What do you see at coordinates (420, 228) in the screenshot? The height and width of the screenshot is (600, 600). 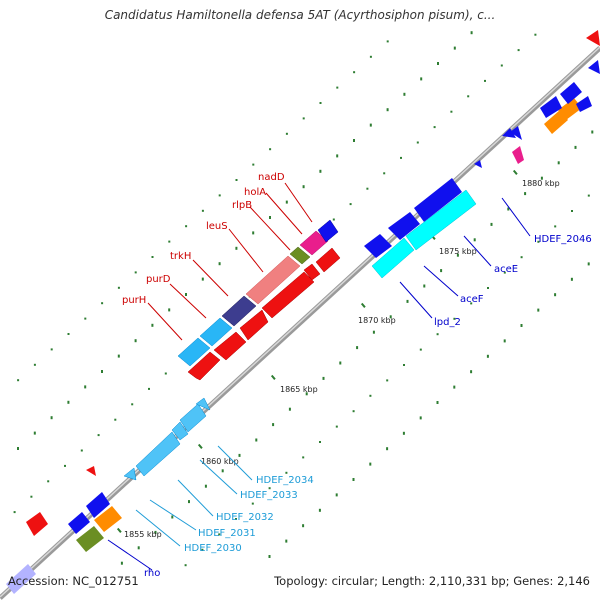 I see `gene-cluster-ace` at bounding box center [420, 228].